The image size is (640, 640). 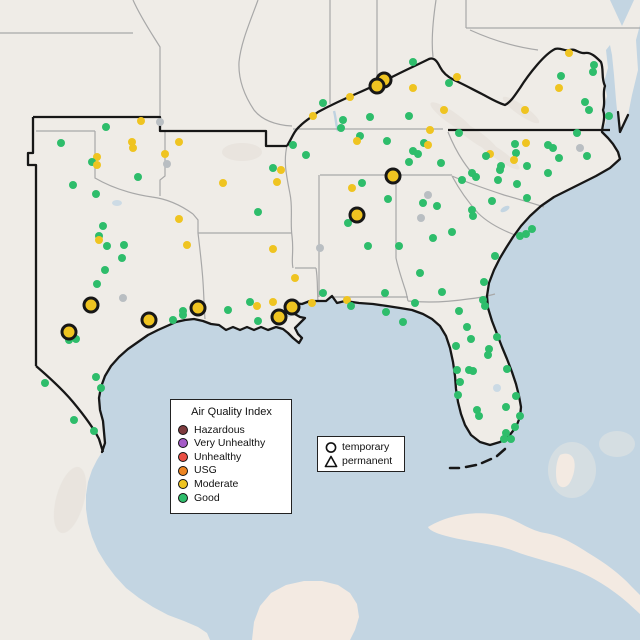 I want to click on triangle-marker-icon, so click(x=331, y=461).